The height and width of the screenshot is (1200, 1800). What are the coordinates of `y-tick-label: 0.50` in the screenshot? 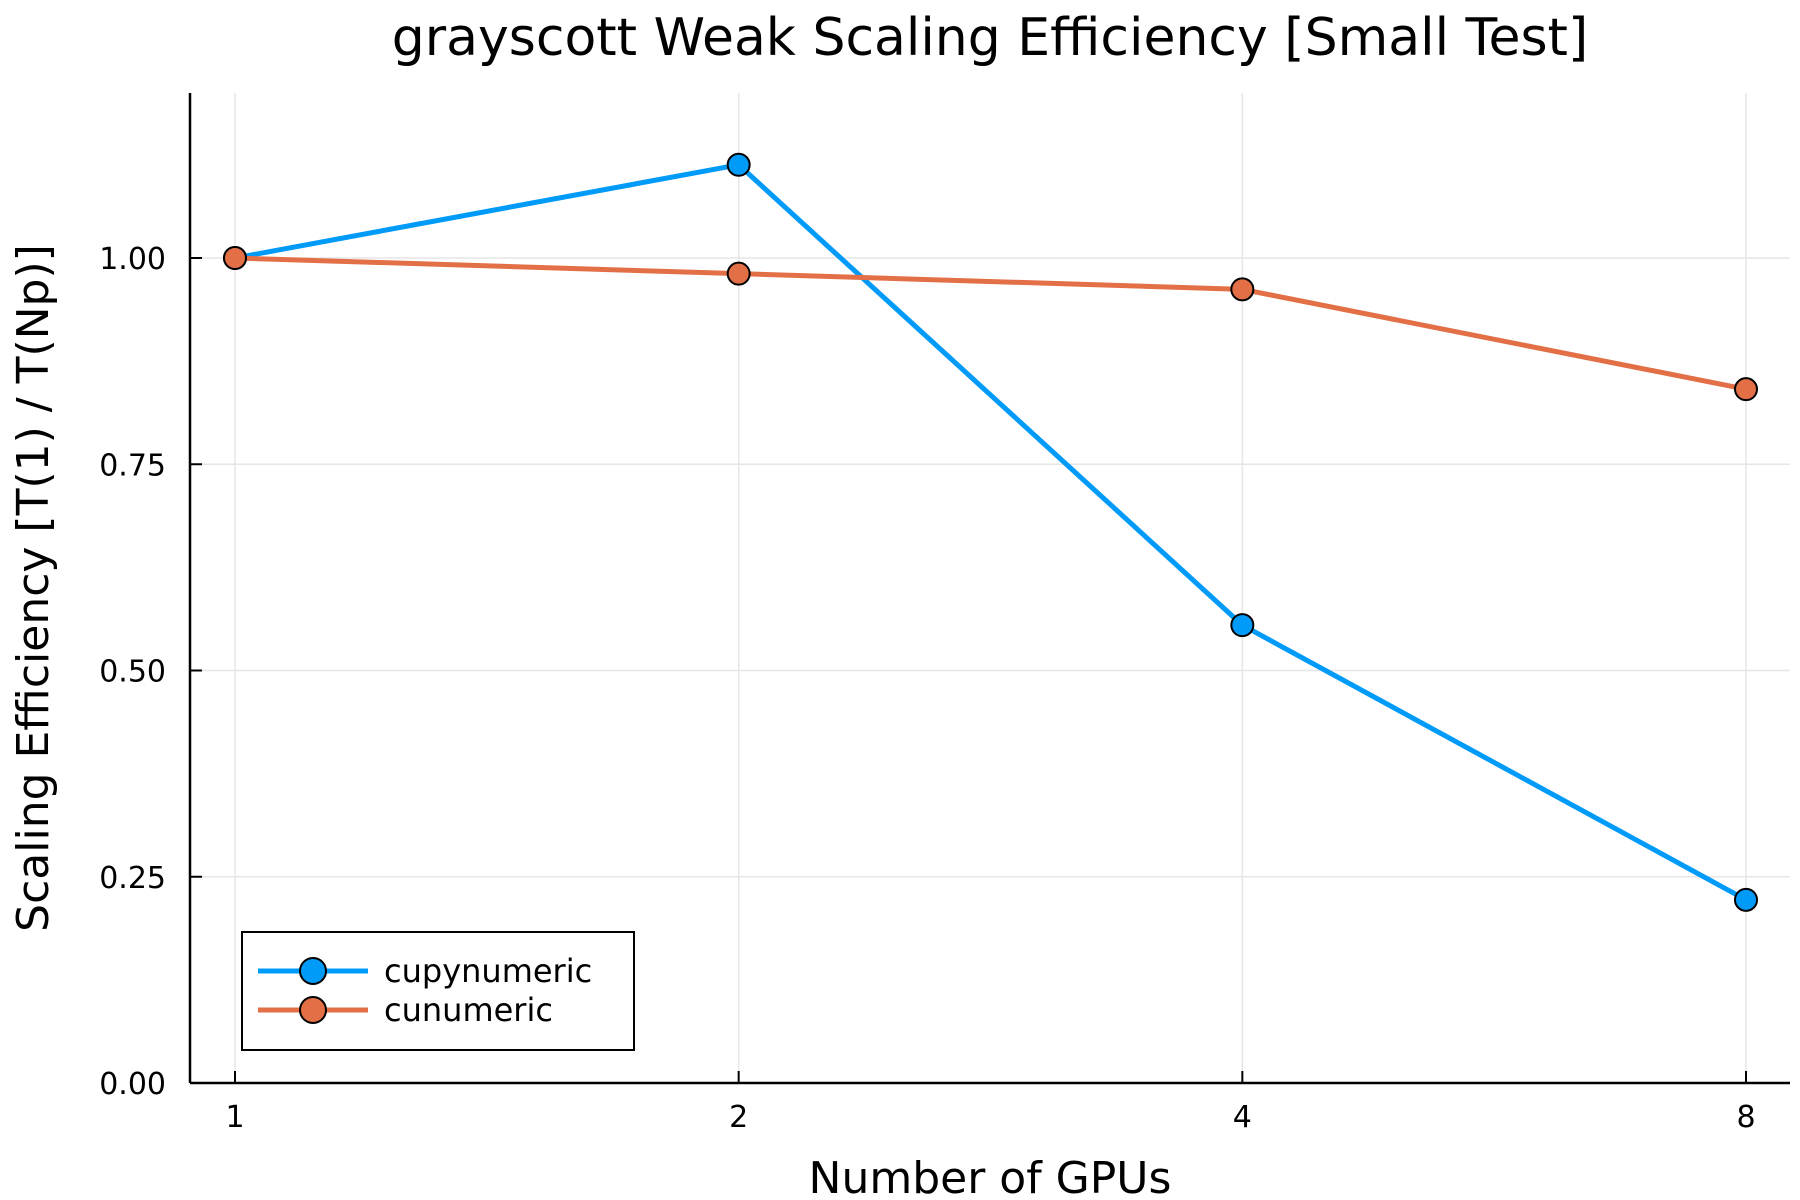 It's located at (132, 672).